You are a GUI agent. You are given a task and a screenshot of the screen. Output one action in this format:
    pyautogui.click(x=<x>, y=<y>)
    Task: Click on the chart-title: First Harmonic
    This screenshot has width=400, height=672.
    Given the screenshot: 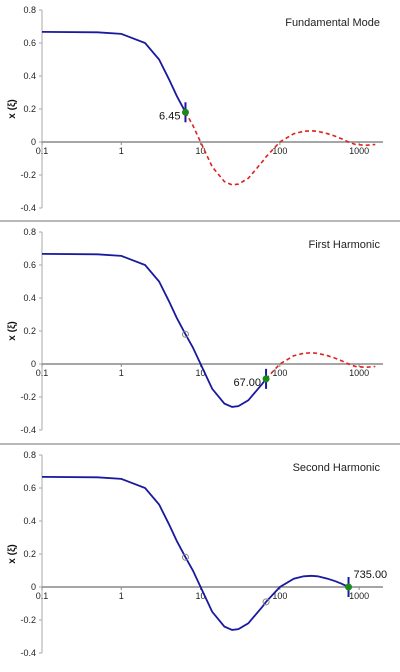 What is the action you would take?
    pyautogui.click(x=344, y=245)
    